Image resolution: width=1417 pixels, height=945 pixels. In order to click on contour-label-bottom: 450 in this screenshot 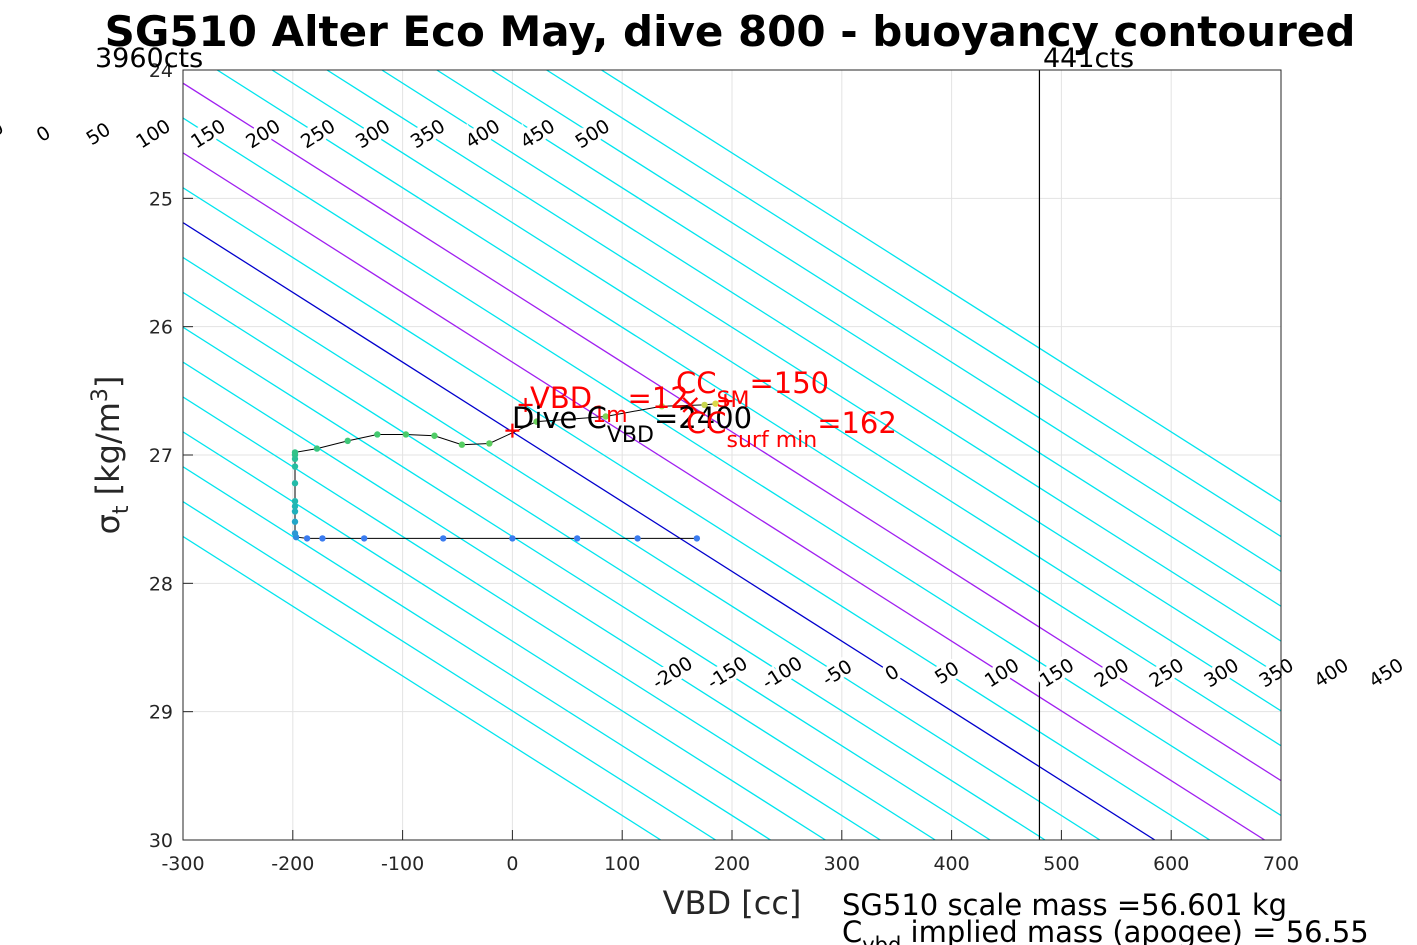, I will do `click(1386, 673)`.